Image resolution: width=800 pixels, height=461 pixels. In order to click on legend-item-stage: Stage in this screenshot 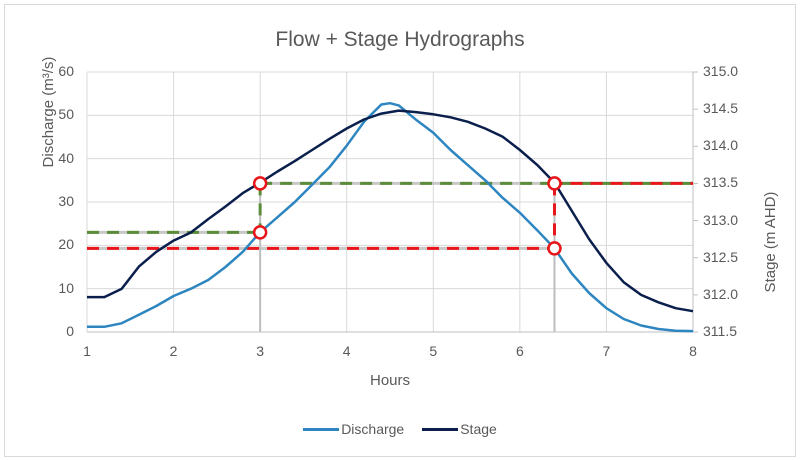, I will do `click(459, 429)`.